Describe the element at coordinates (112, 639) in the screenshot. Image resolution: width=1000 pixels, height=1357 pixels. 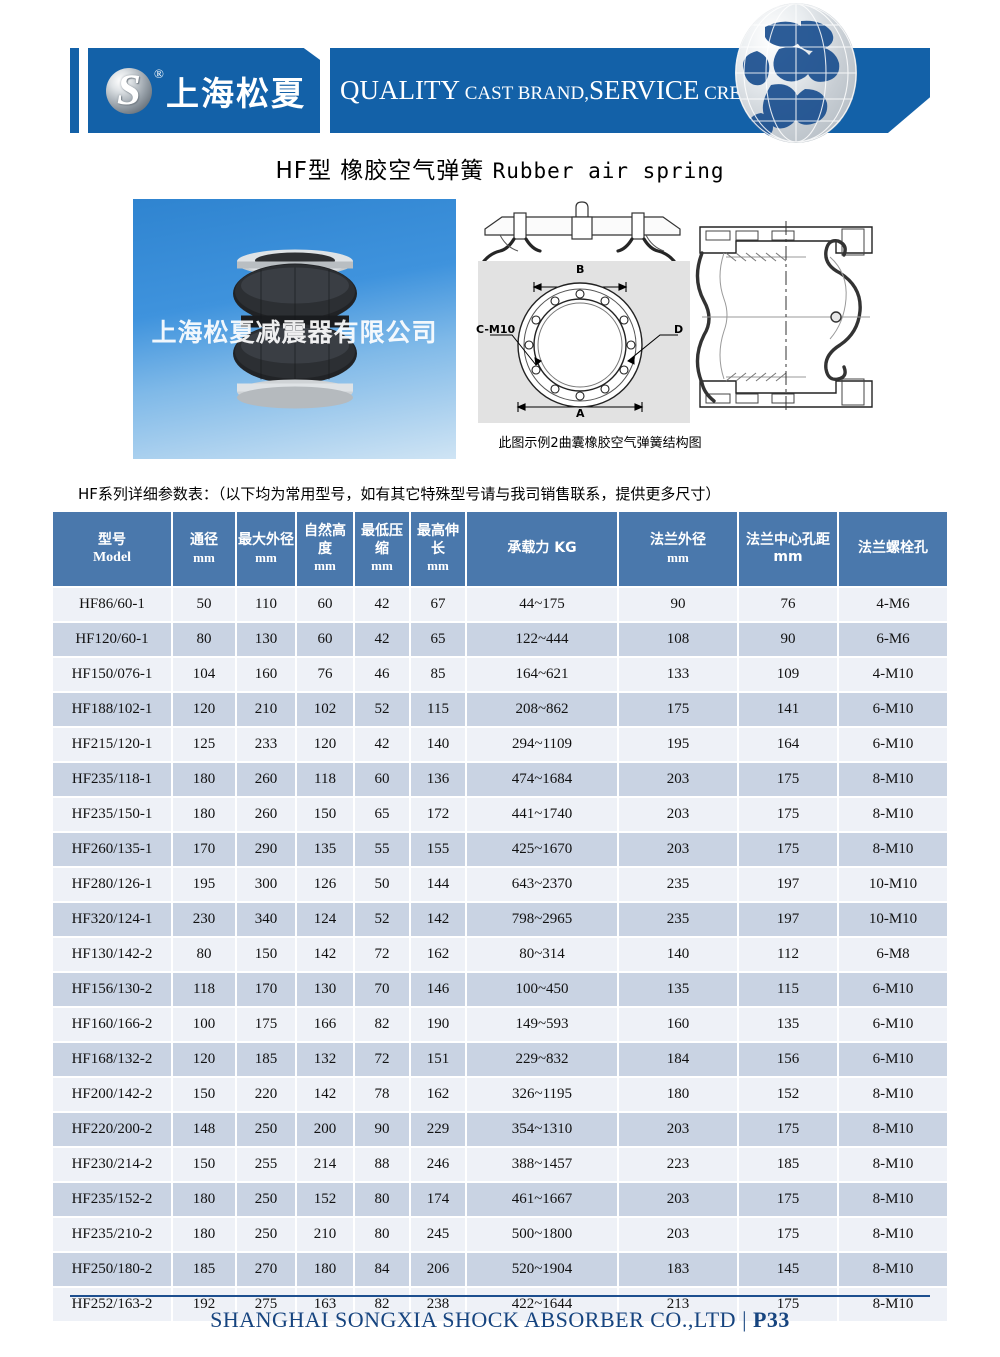
I see `cell-model: HF120/60-1` at that location.